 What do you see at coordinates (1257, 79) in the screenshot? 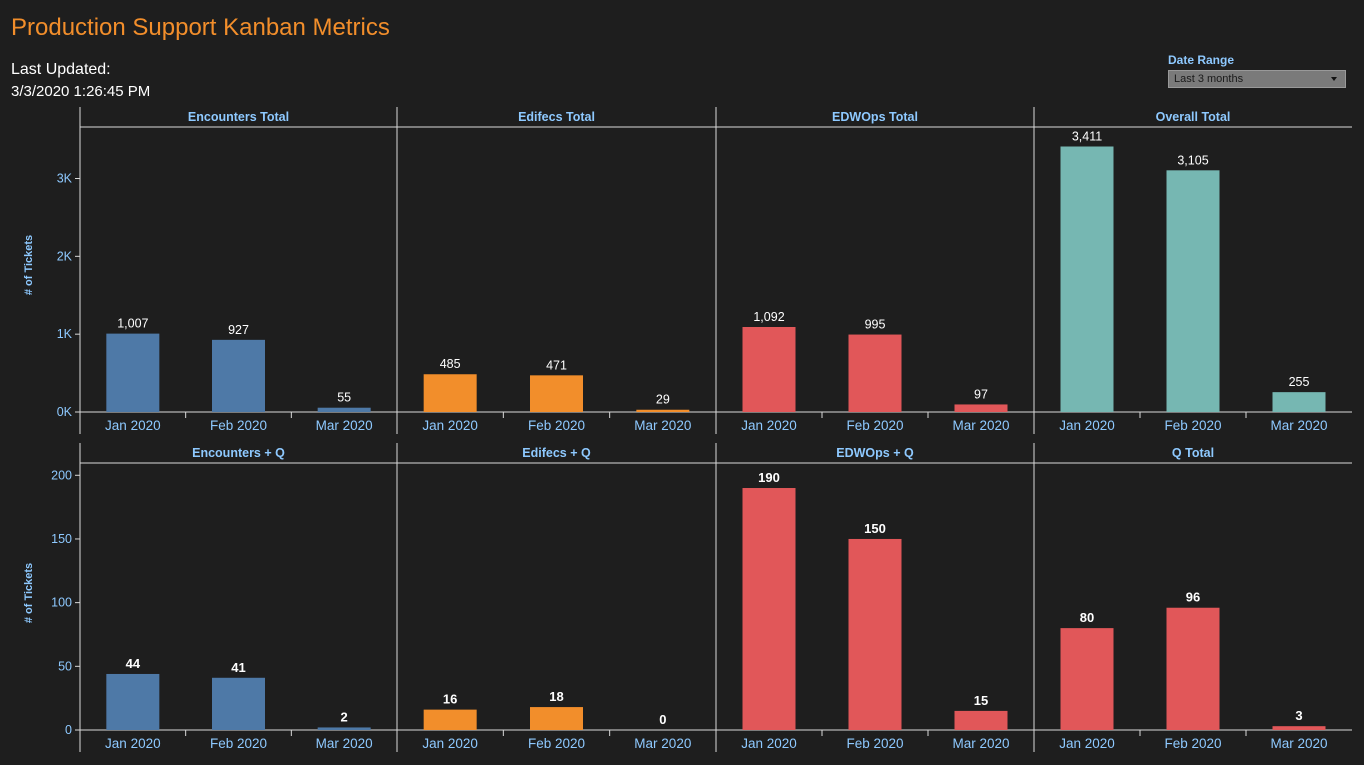
I see `date-range-dropdown: Last 3 months` at bounding box center [1257, 79].